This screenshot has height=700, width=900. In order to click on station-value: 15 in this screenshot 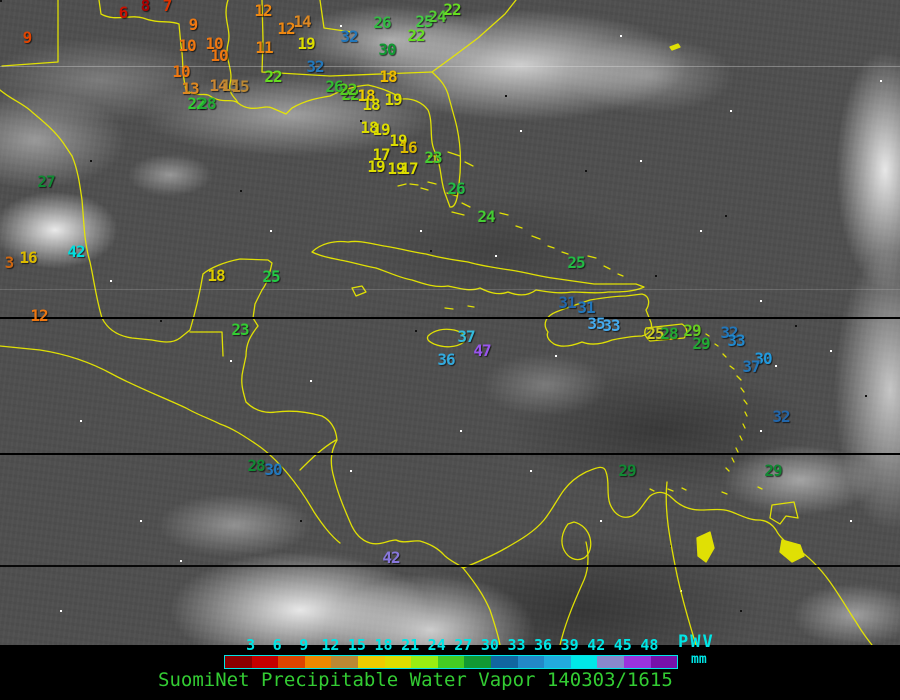, I will do `click(240, 86)`.